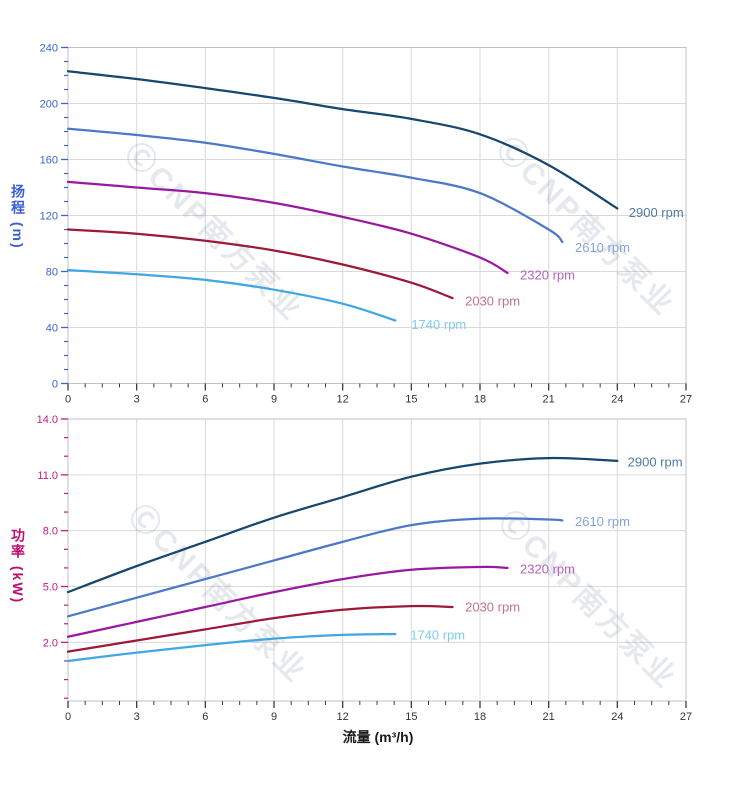  I want to click on y-axis-tick-label: 2.0, so click(50, 643).